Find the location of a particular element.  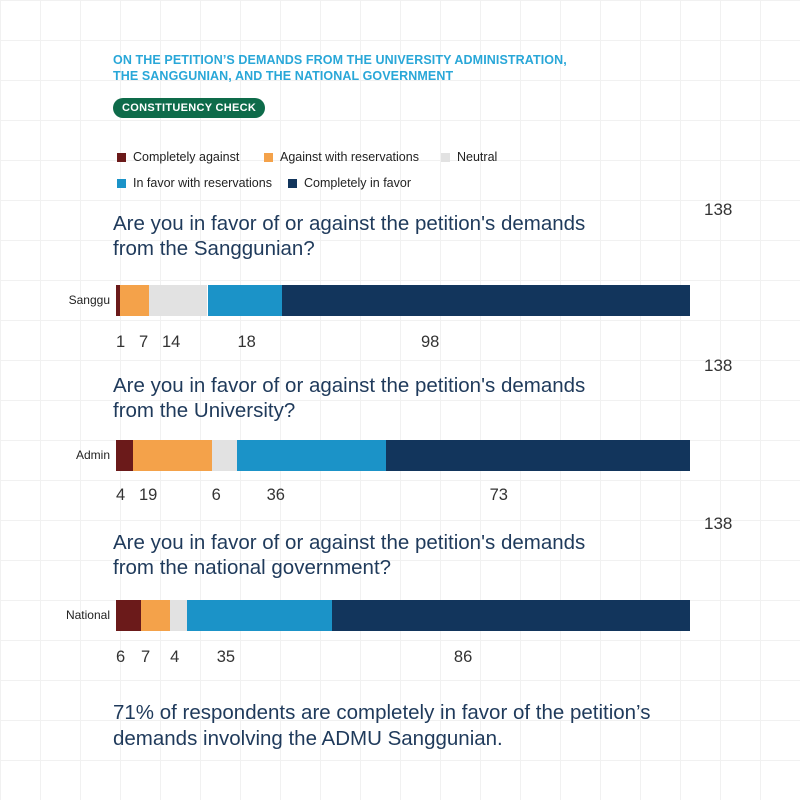

chart-question-line2: from the Sanggunian? is located at coordinates (214, 248).